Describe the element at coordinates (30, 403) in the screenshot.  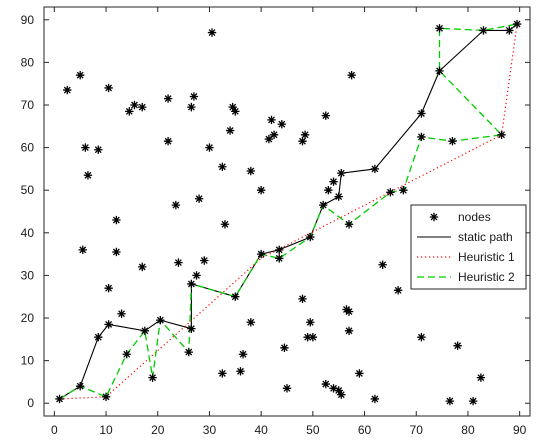
I see `y-tick-label-0: 0` at that location.